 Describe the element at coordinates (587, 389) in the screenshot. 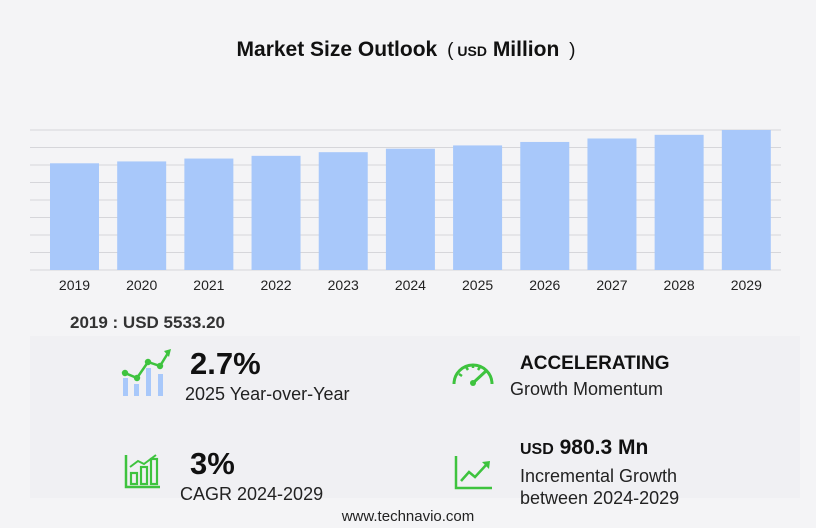

I see `momentum-label: Growth Momentum` at that location.